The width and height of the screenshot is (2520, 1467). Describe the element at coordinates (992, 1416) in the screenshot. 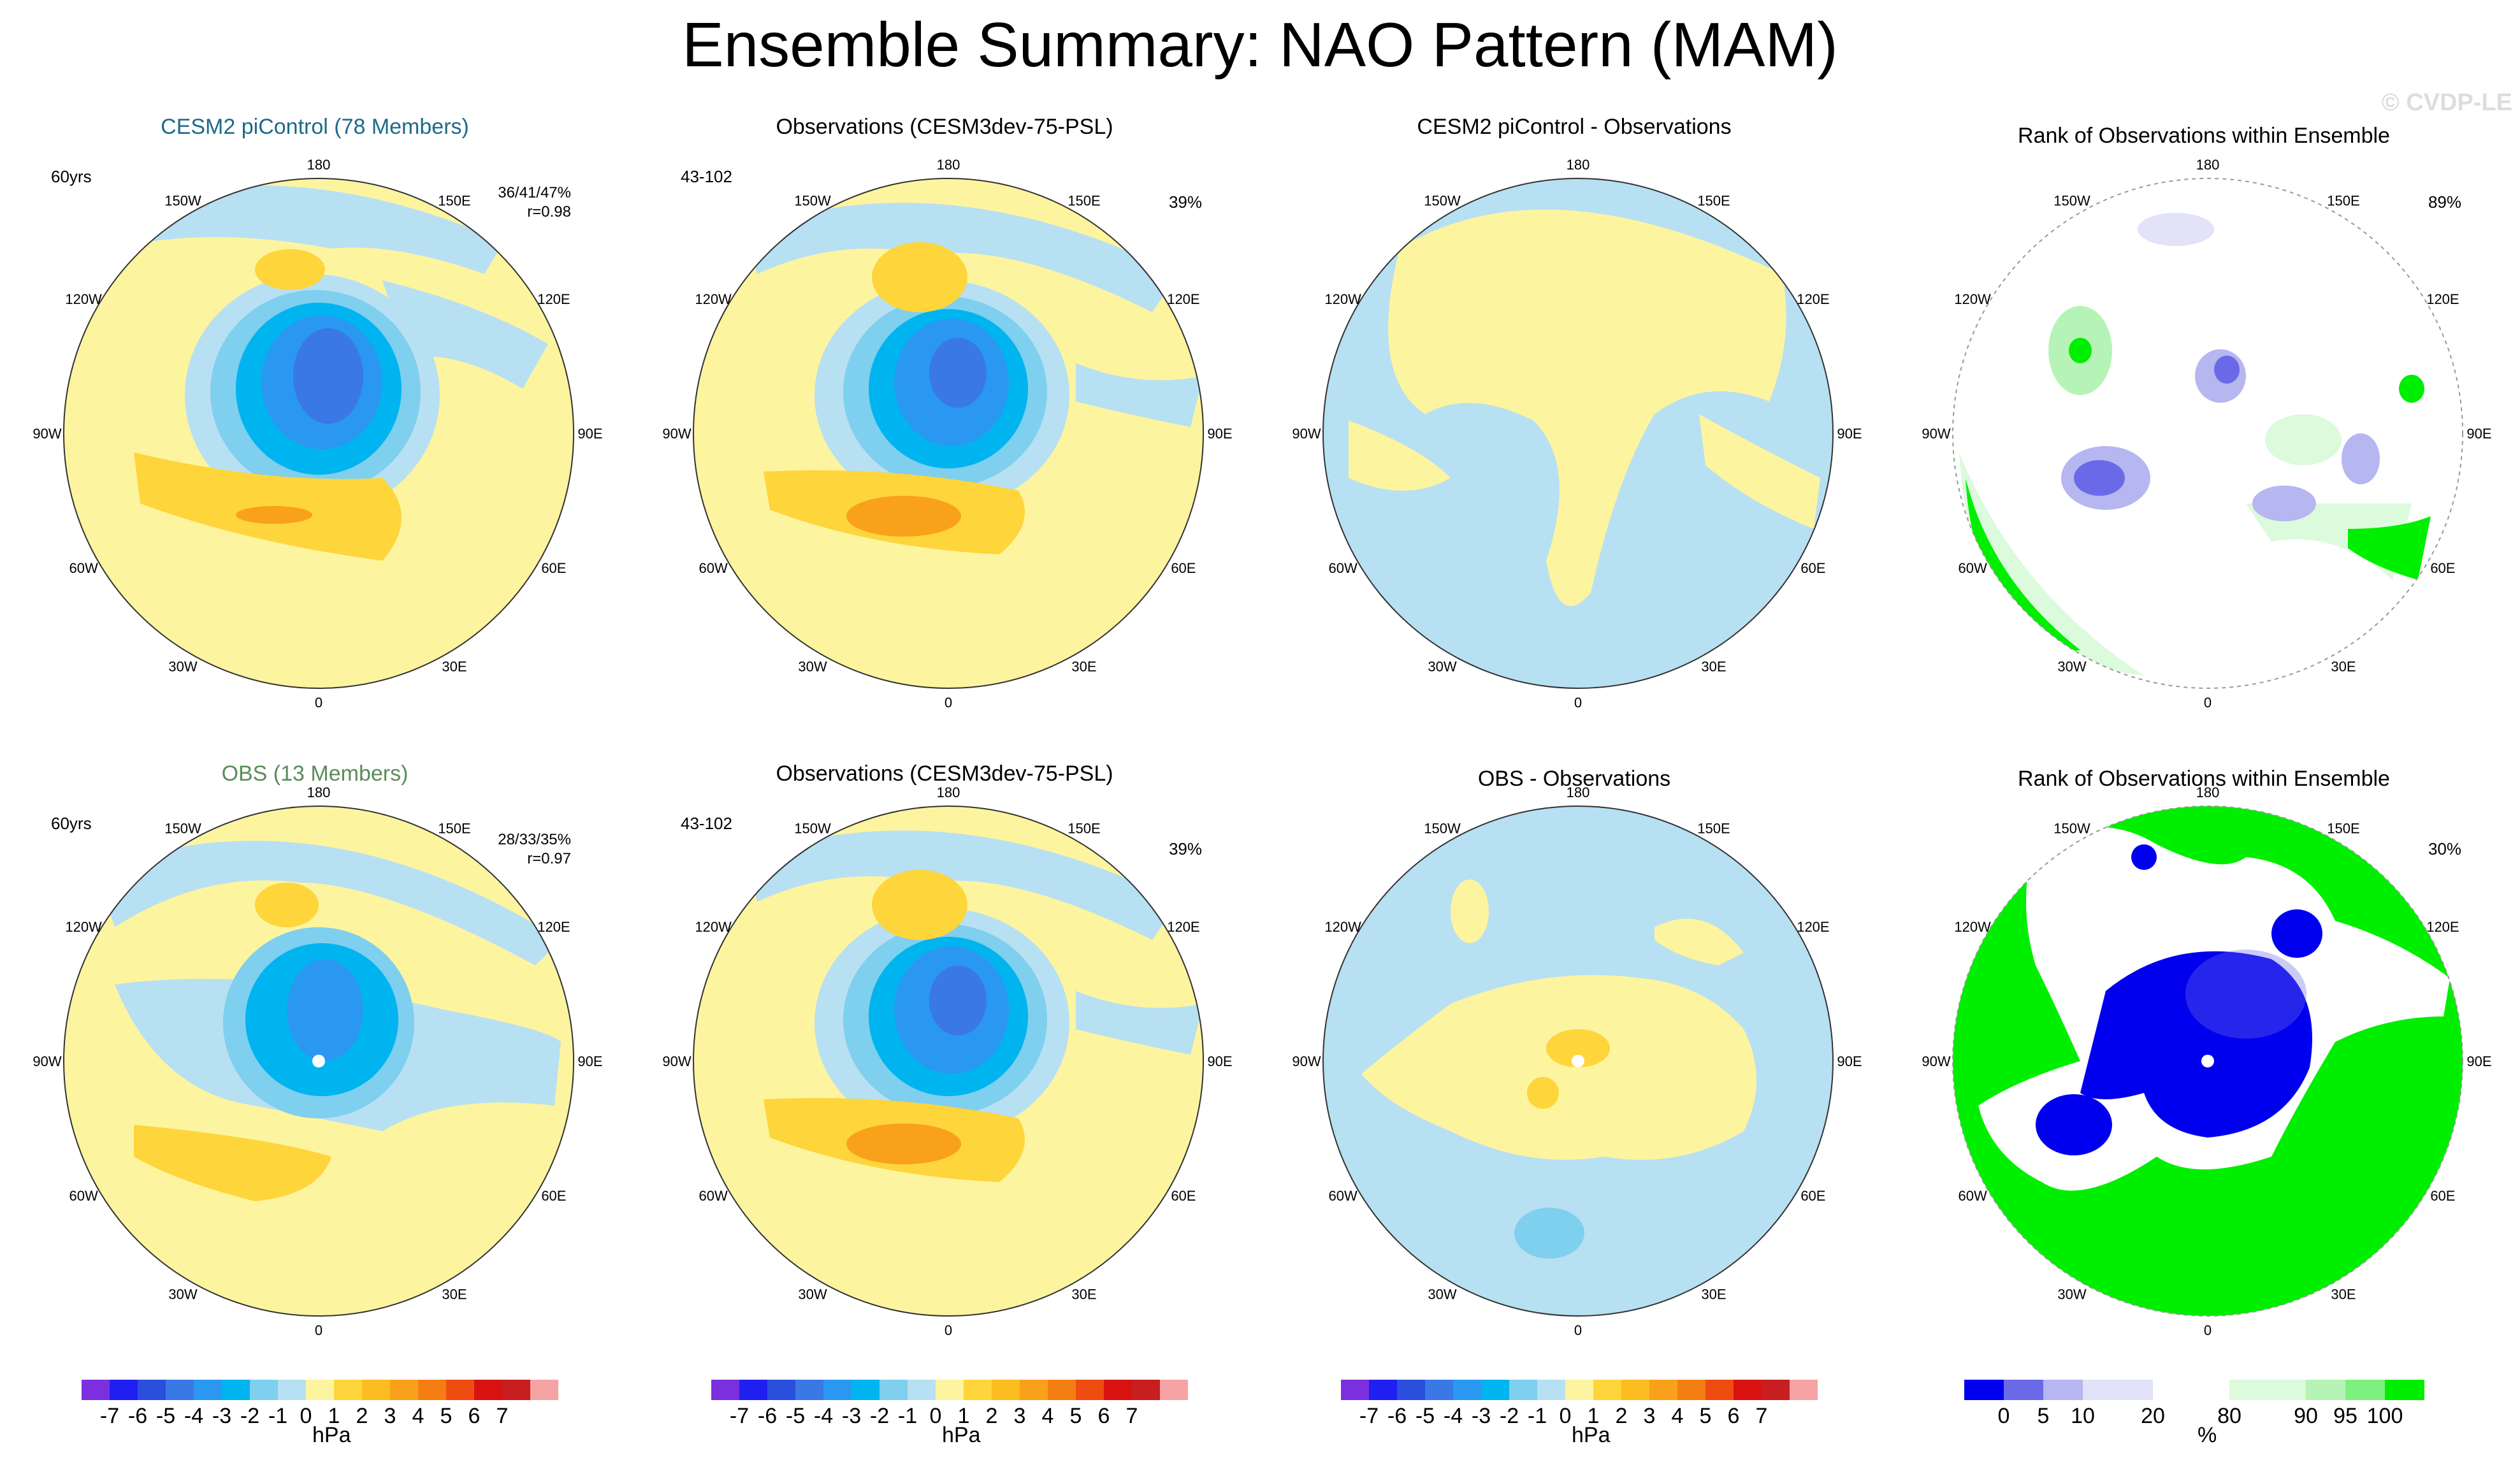

I see `colorbar-tick-label: 2` at that location.